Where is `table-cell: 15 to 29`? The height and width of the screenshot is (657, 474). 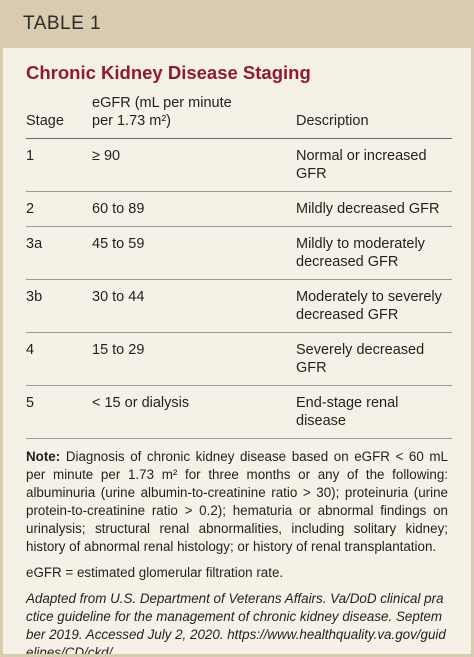 table-cell: 15 to 29 is located at coordinates (194, 359).